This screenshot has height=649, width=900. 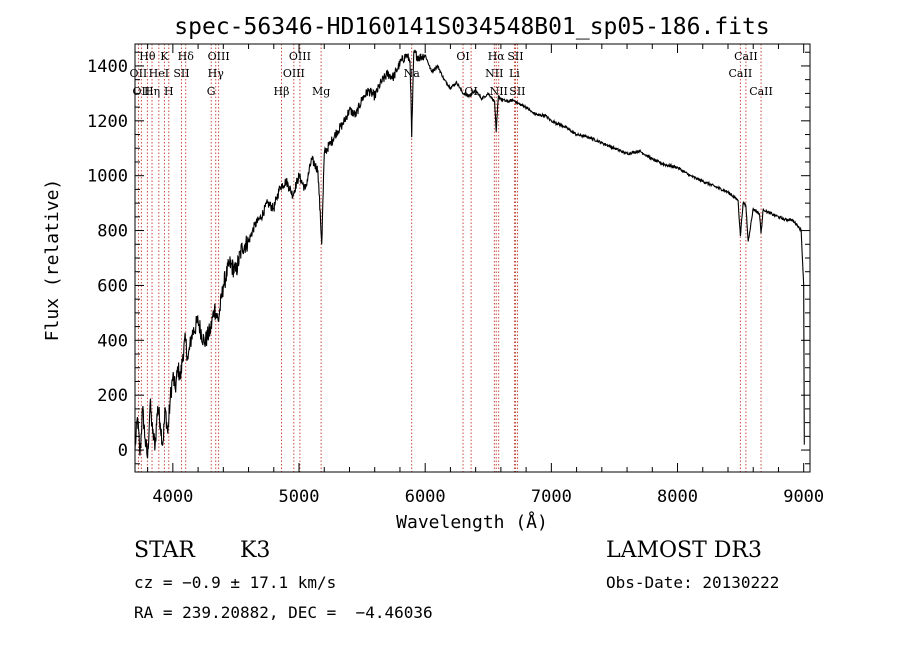 What do you see at coordinates (761, 91) in the screenshot?
I see `line-label-27: CaII` at bounding box center [761, 91].